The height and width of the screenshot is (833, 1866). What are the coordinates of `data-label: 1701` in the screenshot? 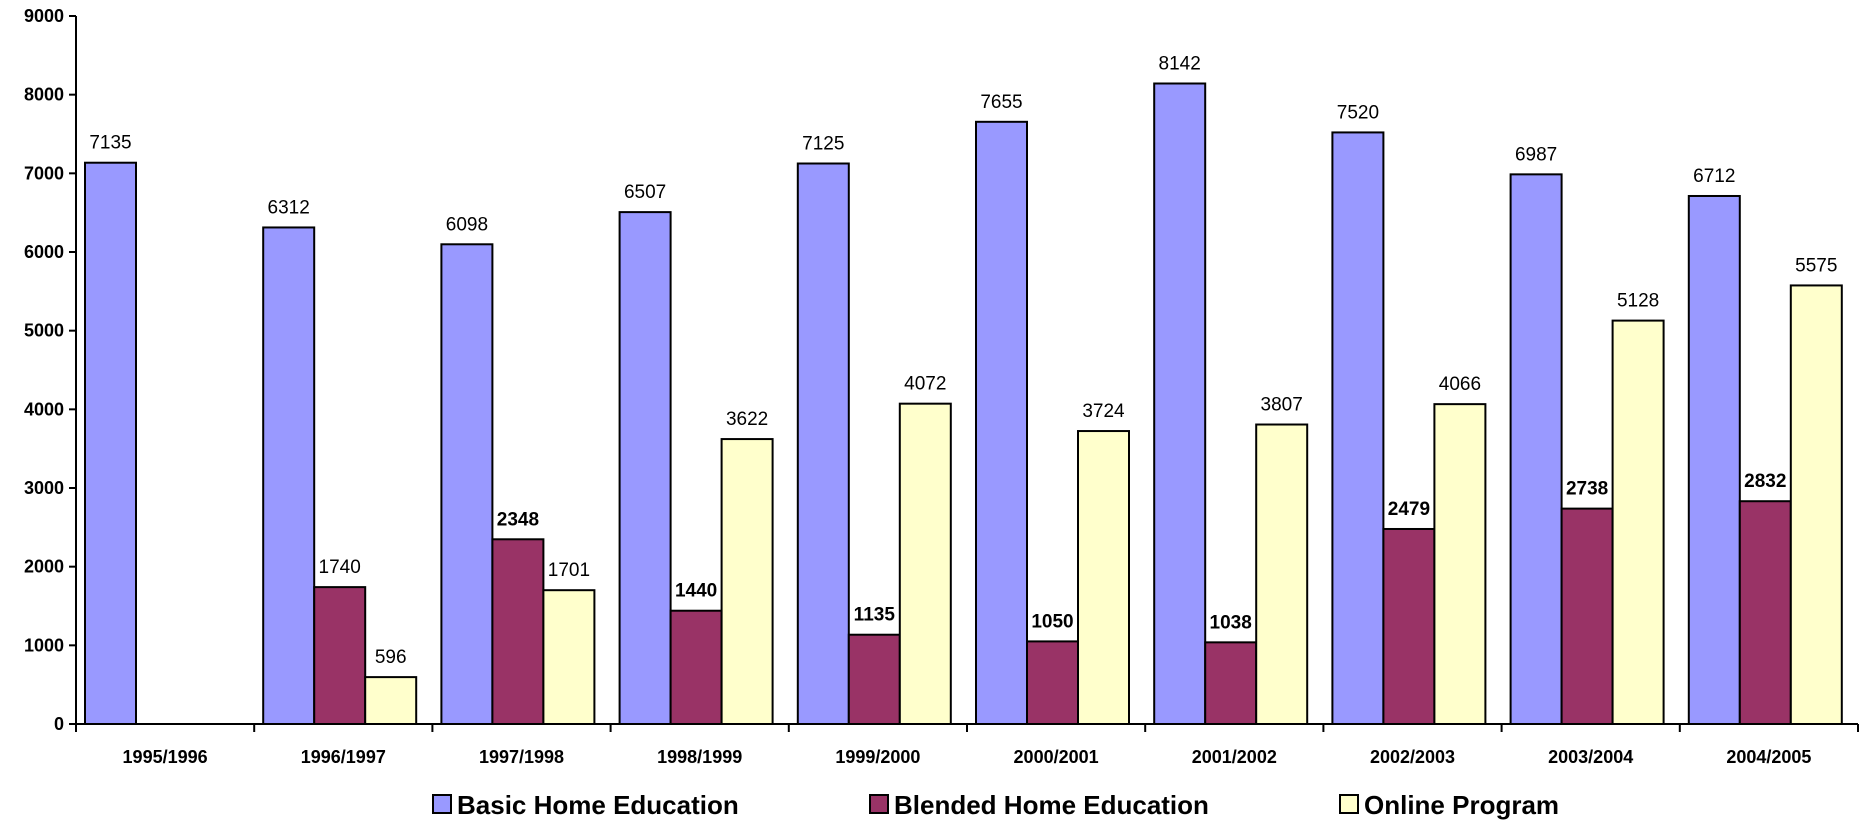 It's located at (569, 570).